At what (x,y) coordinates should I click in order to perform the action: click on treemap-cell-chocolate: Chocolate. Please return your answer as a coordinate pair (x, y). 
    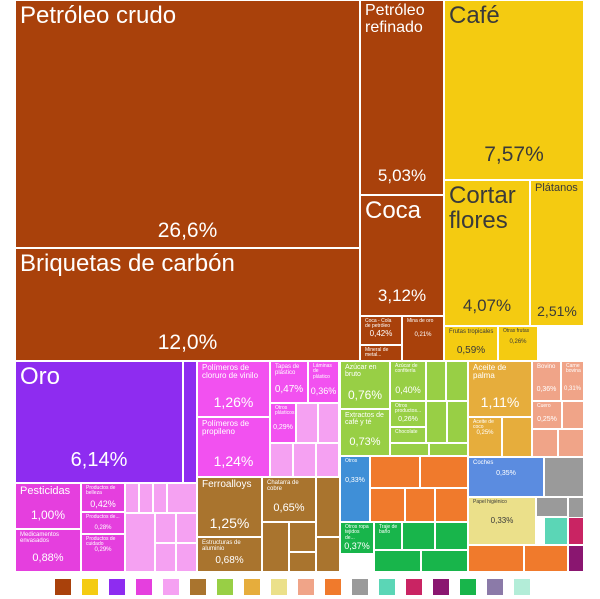
    Looking at the image, I should click on (408, 435).